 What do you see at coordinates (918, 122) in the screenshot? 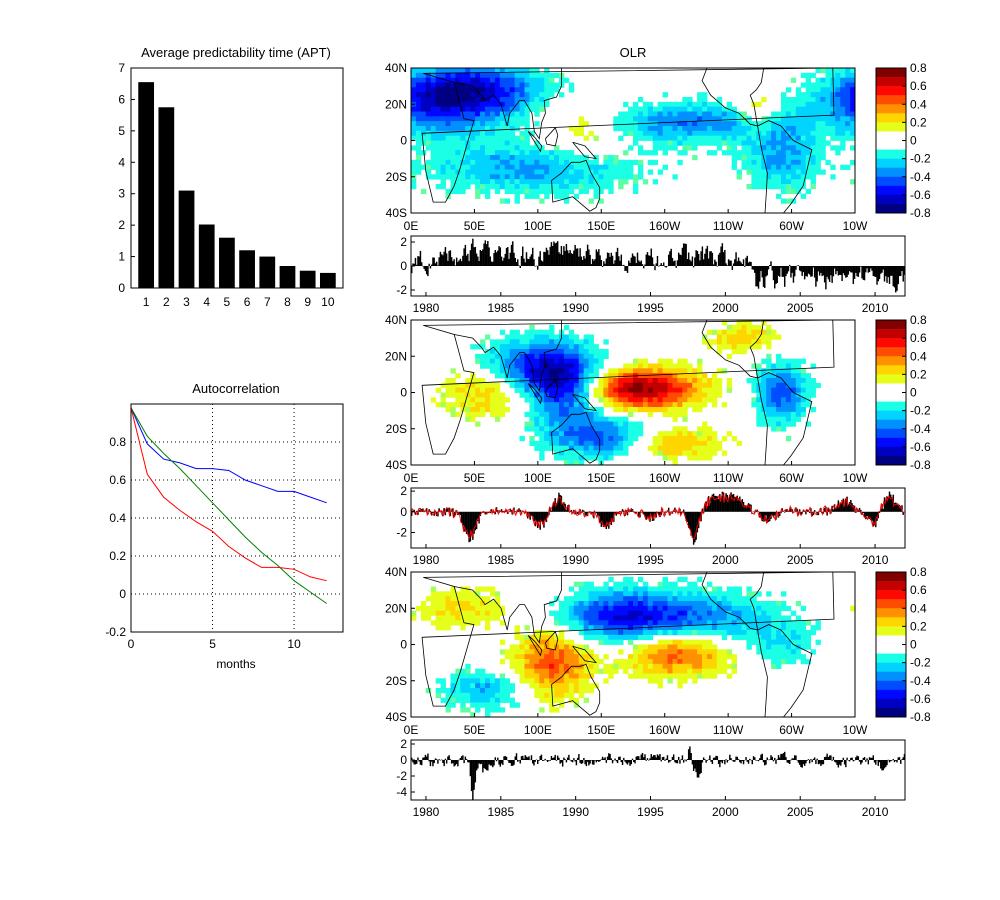
I see `colorbar-tick-label: 0.2` at bounding box center [918, 122].